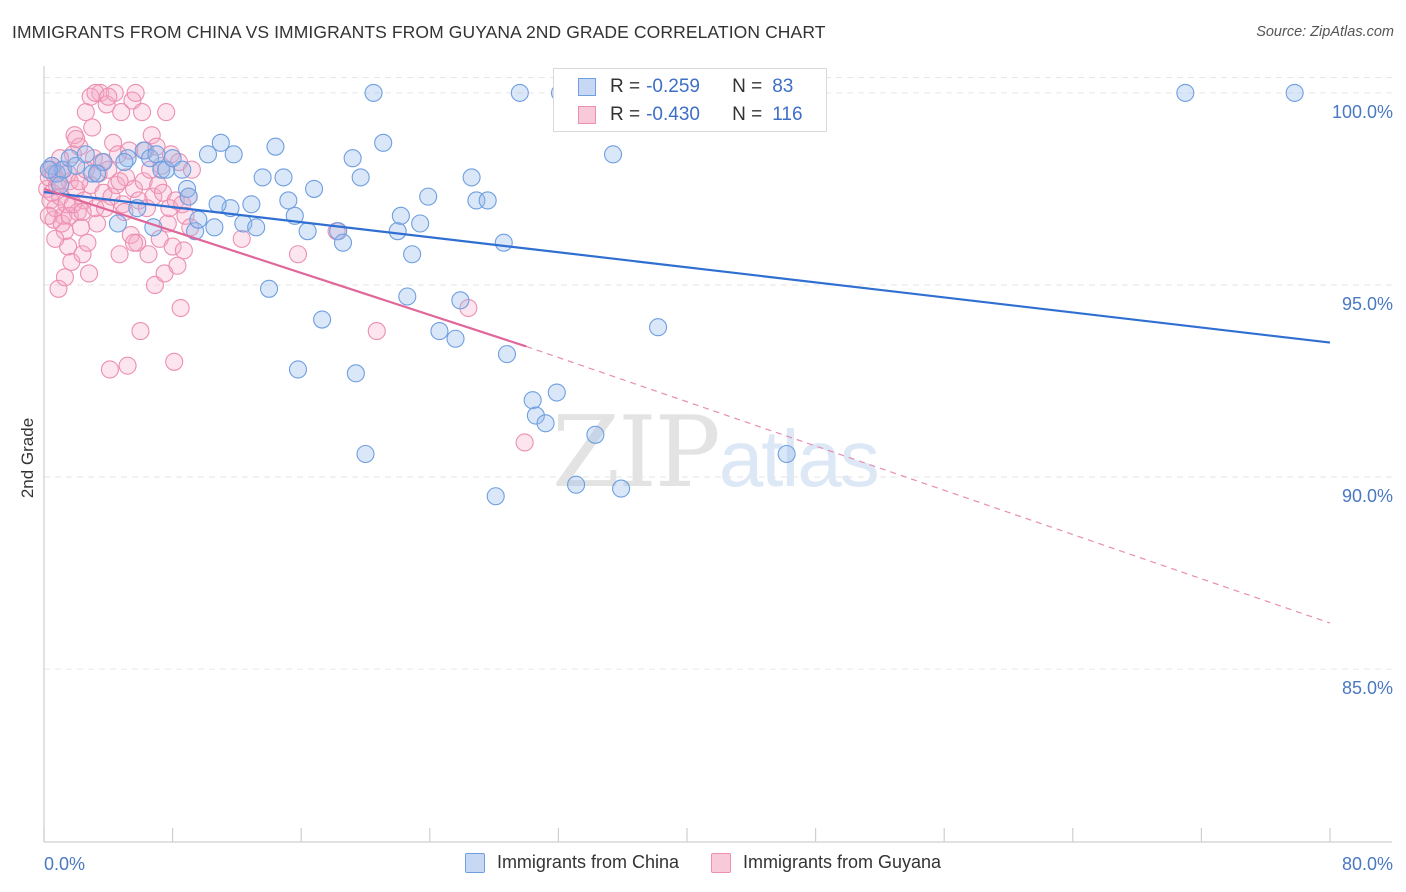  What do you see at coordinates (826, 862) in the screenshot?
I see `legend-item-guyana: Immigrants from Guyana` at bounding box center [826, 862].